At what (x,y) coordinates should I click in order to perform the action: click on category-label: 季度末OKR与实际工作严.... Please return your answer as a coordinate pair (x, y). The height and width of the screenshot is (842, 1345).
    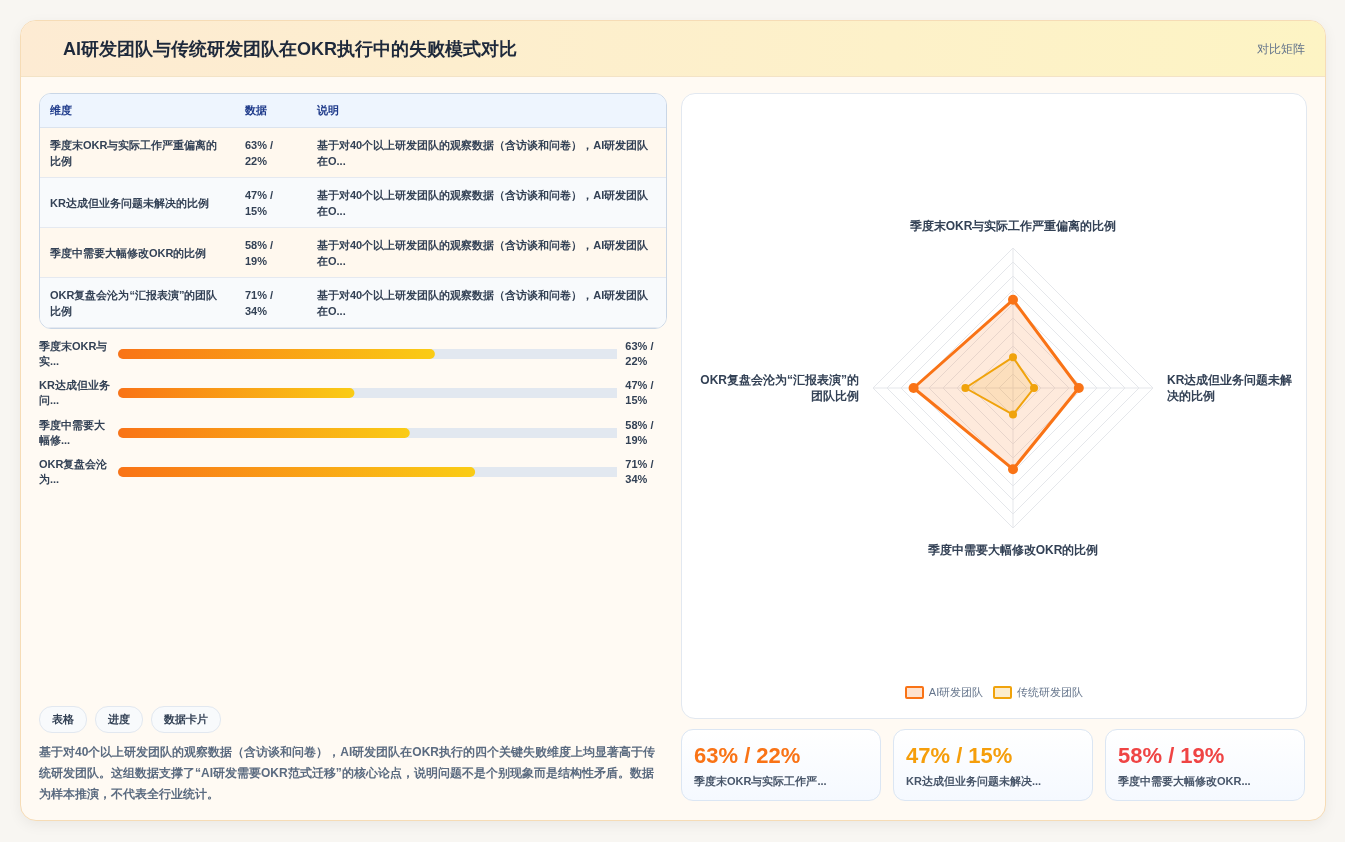
    Looking at the image, I should click on (761, 781).